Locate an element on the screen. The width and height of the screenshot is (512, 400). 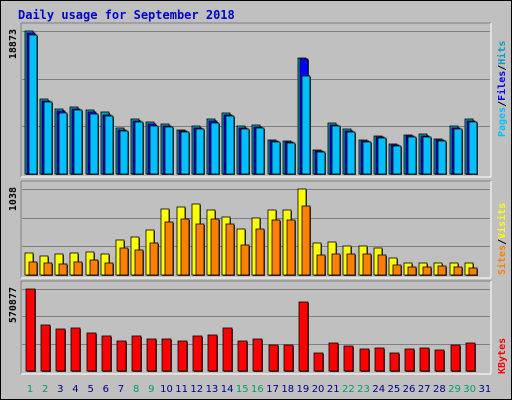
day-label-1: 1 is located at coordinates (30, 389).